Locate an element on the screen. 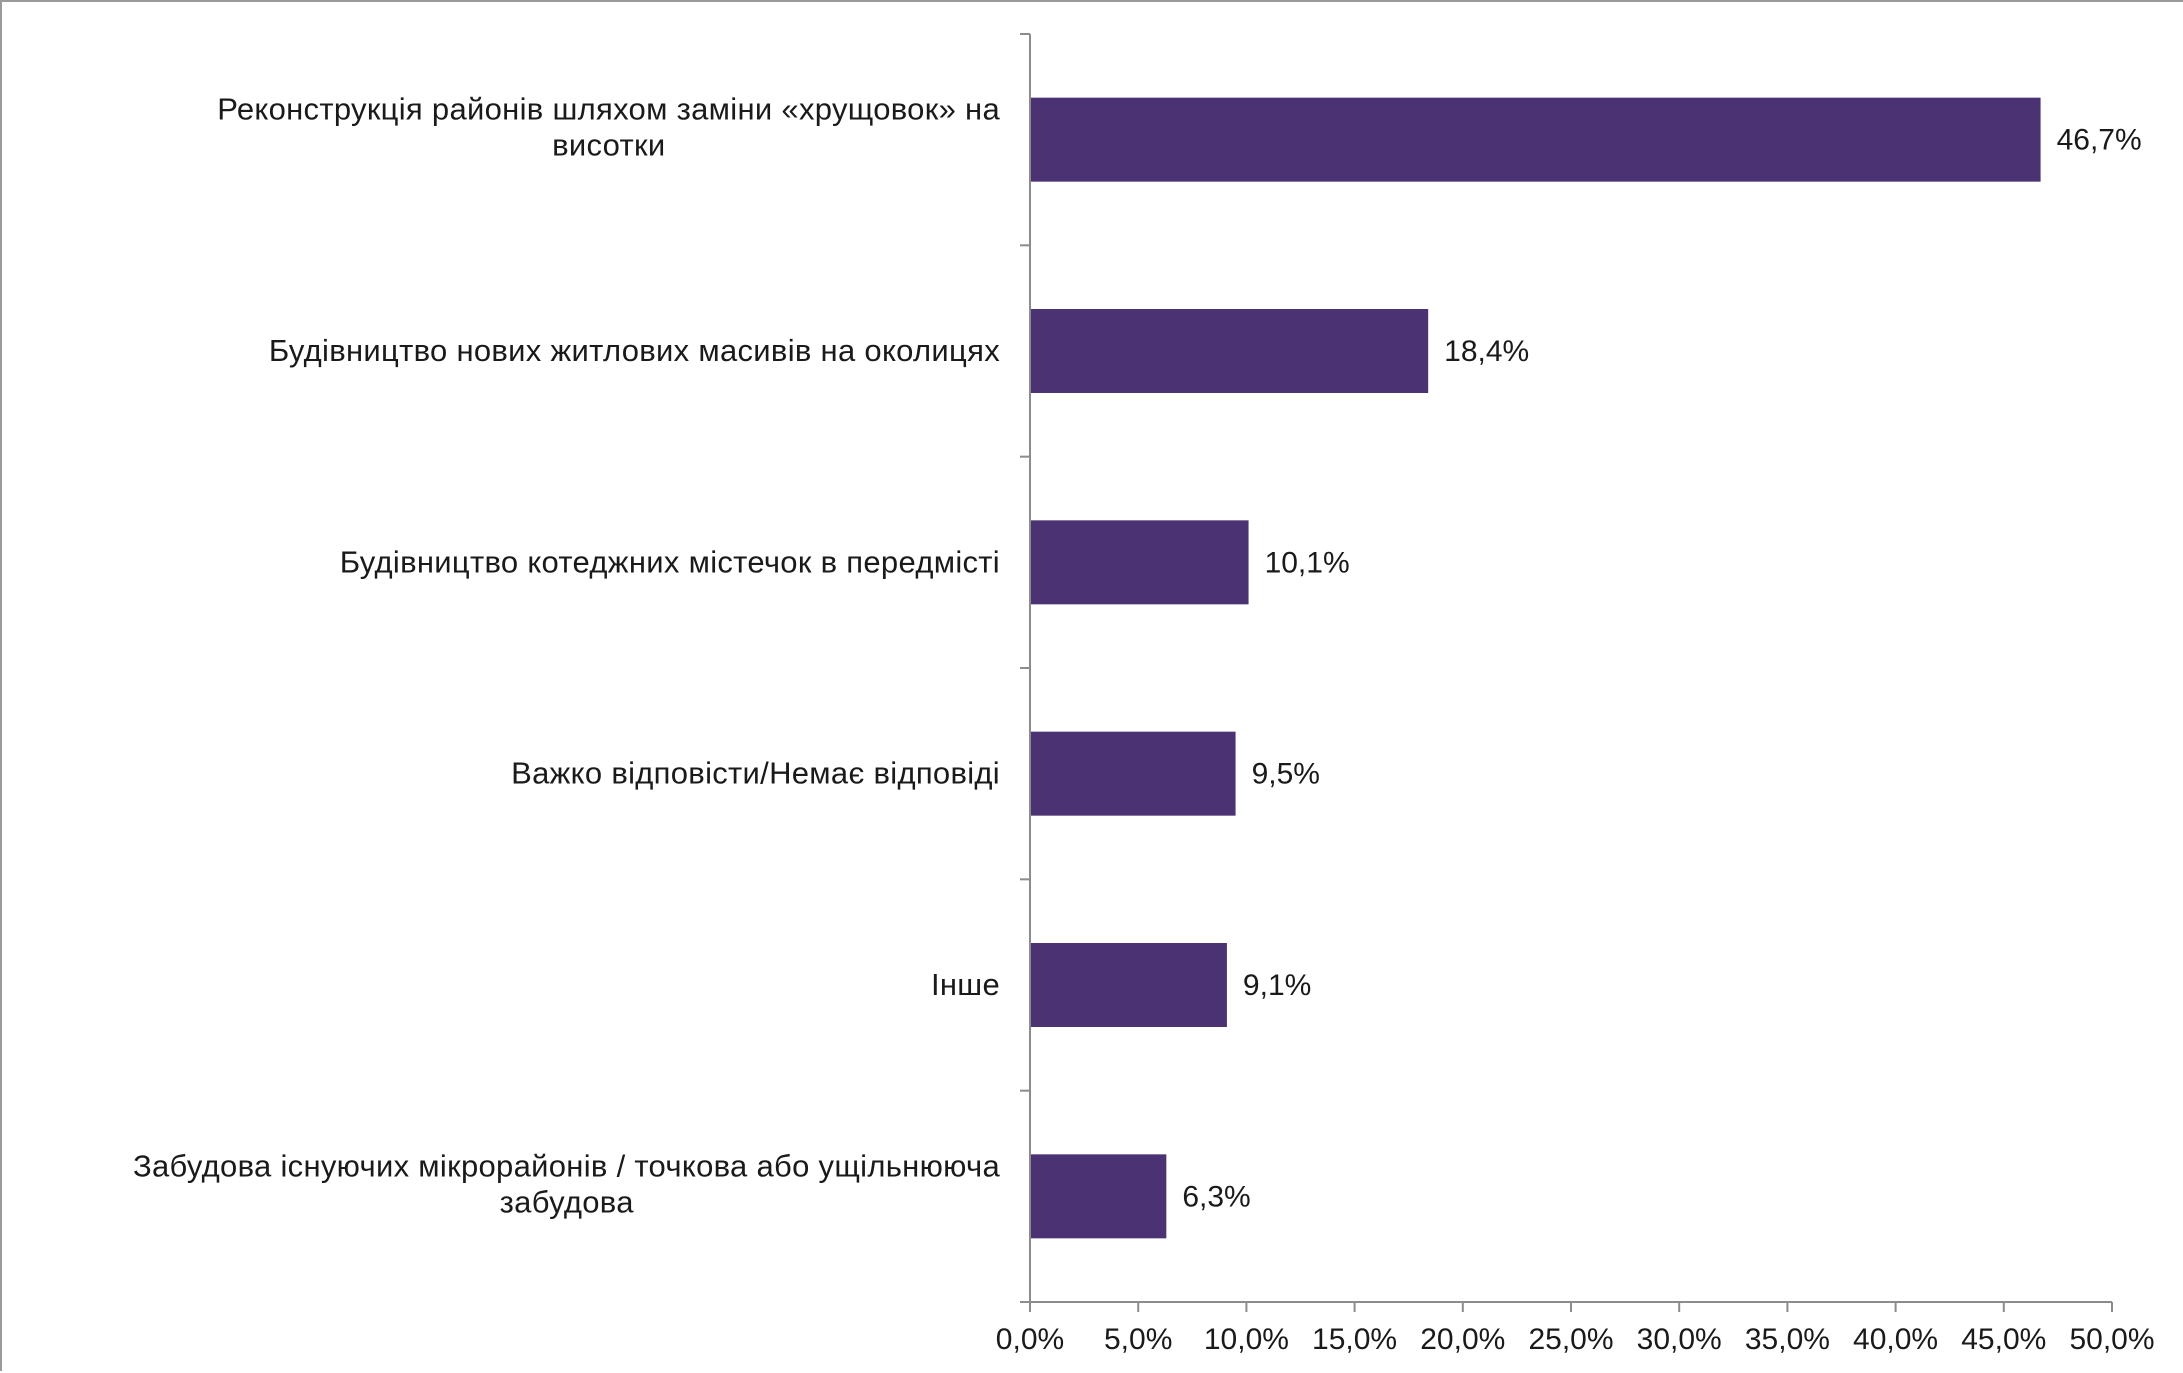  x-tick-label-6: 30,0% is located at coordinates (1679, 1339).